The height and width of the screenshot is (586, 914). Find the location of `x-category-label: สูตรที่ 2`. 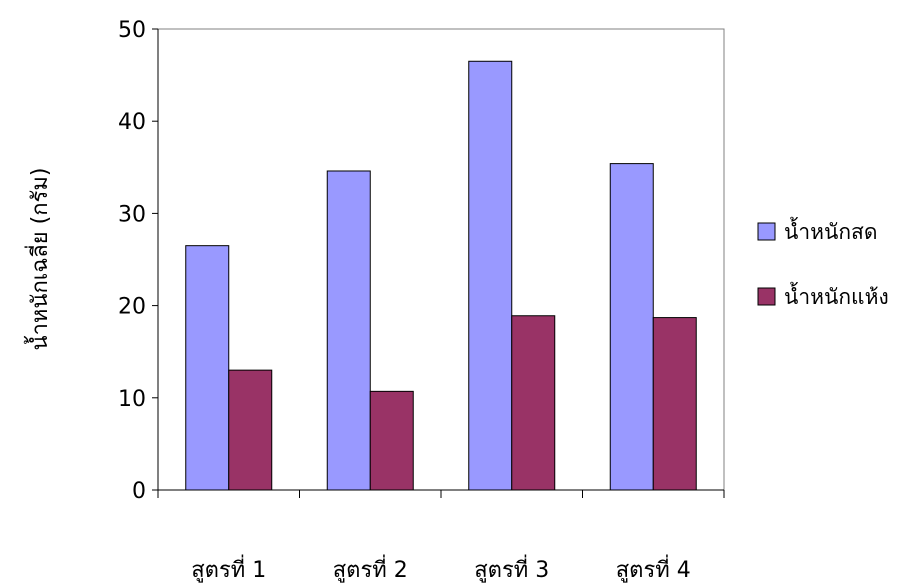

x-category-label: สูตรที่ 2 is located at coordinates (370, 568).